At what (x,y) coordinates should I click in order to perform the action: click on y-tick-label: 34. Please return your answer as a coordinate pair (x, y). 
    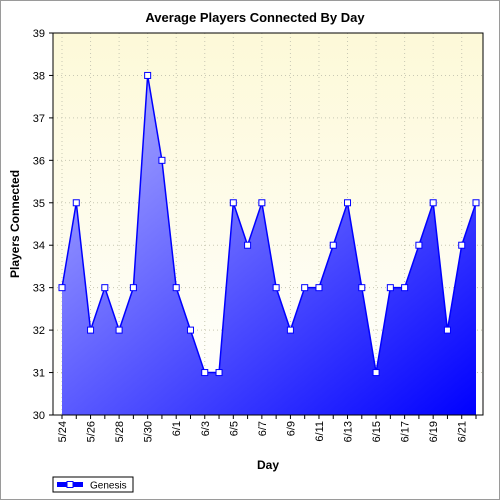
    Looking at the image, I should click on (39, 246).